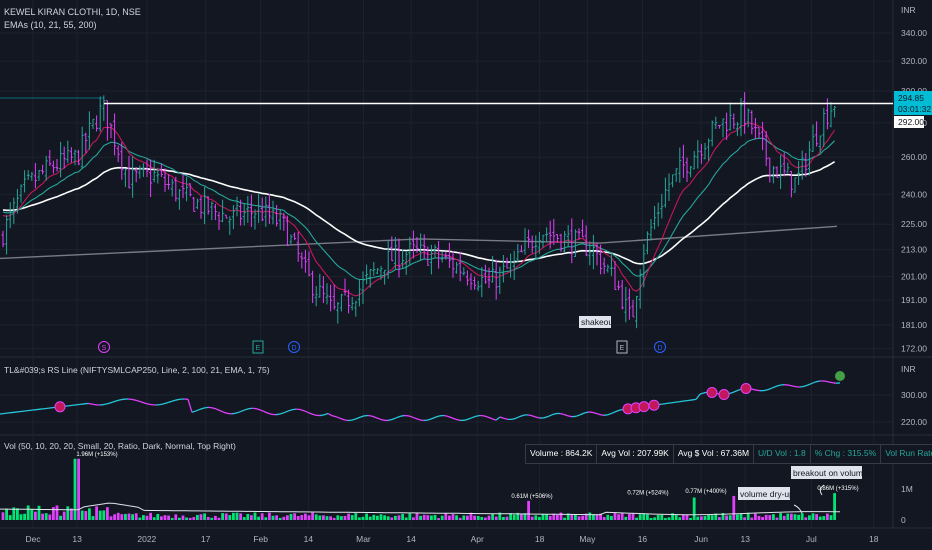 The width and height of the screenshot is (932, 550). I want to click on time-tick-label: Feb, so click(260, 539).